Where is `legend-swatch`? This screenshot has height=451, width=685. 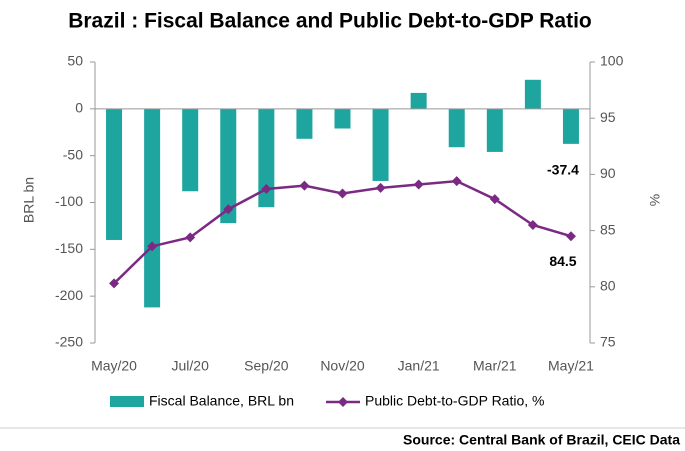
legend-swatch is located at coordinates (127, 401).